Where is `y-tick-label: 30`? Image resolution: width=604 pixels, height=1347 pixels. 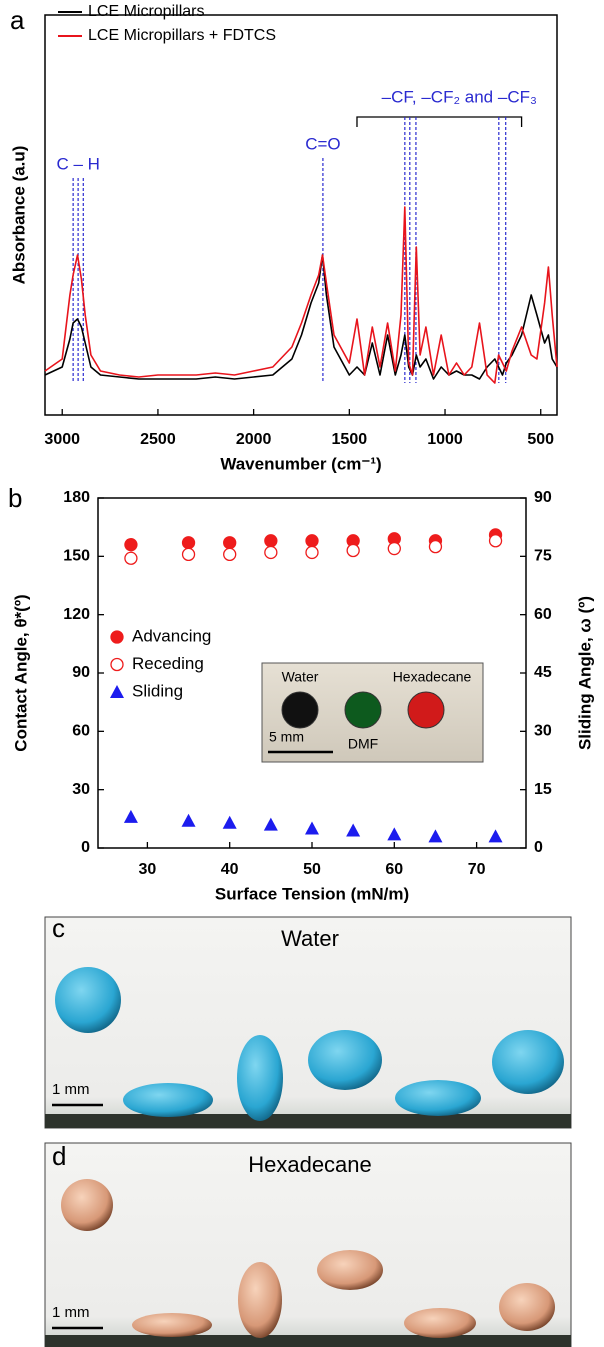
y-tick-label: 30 is located at coordinates (81, 789).